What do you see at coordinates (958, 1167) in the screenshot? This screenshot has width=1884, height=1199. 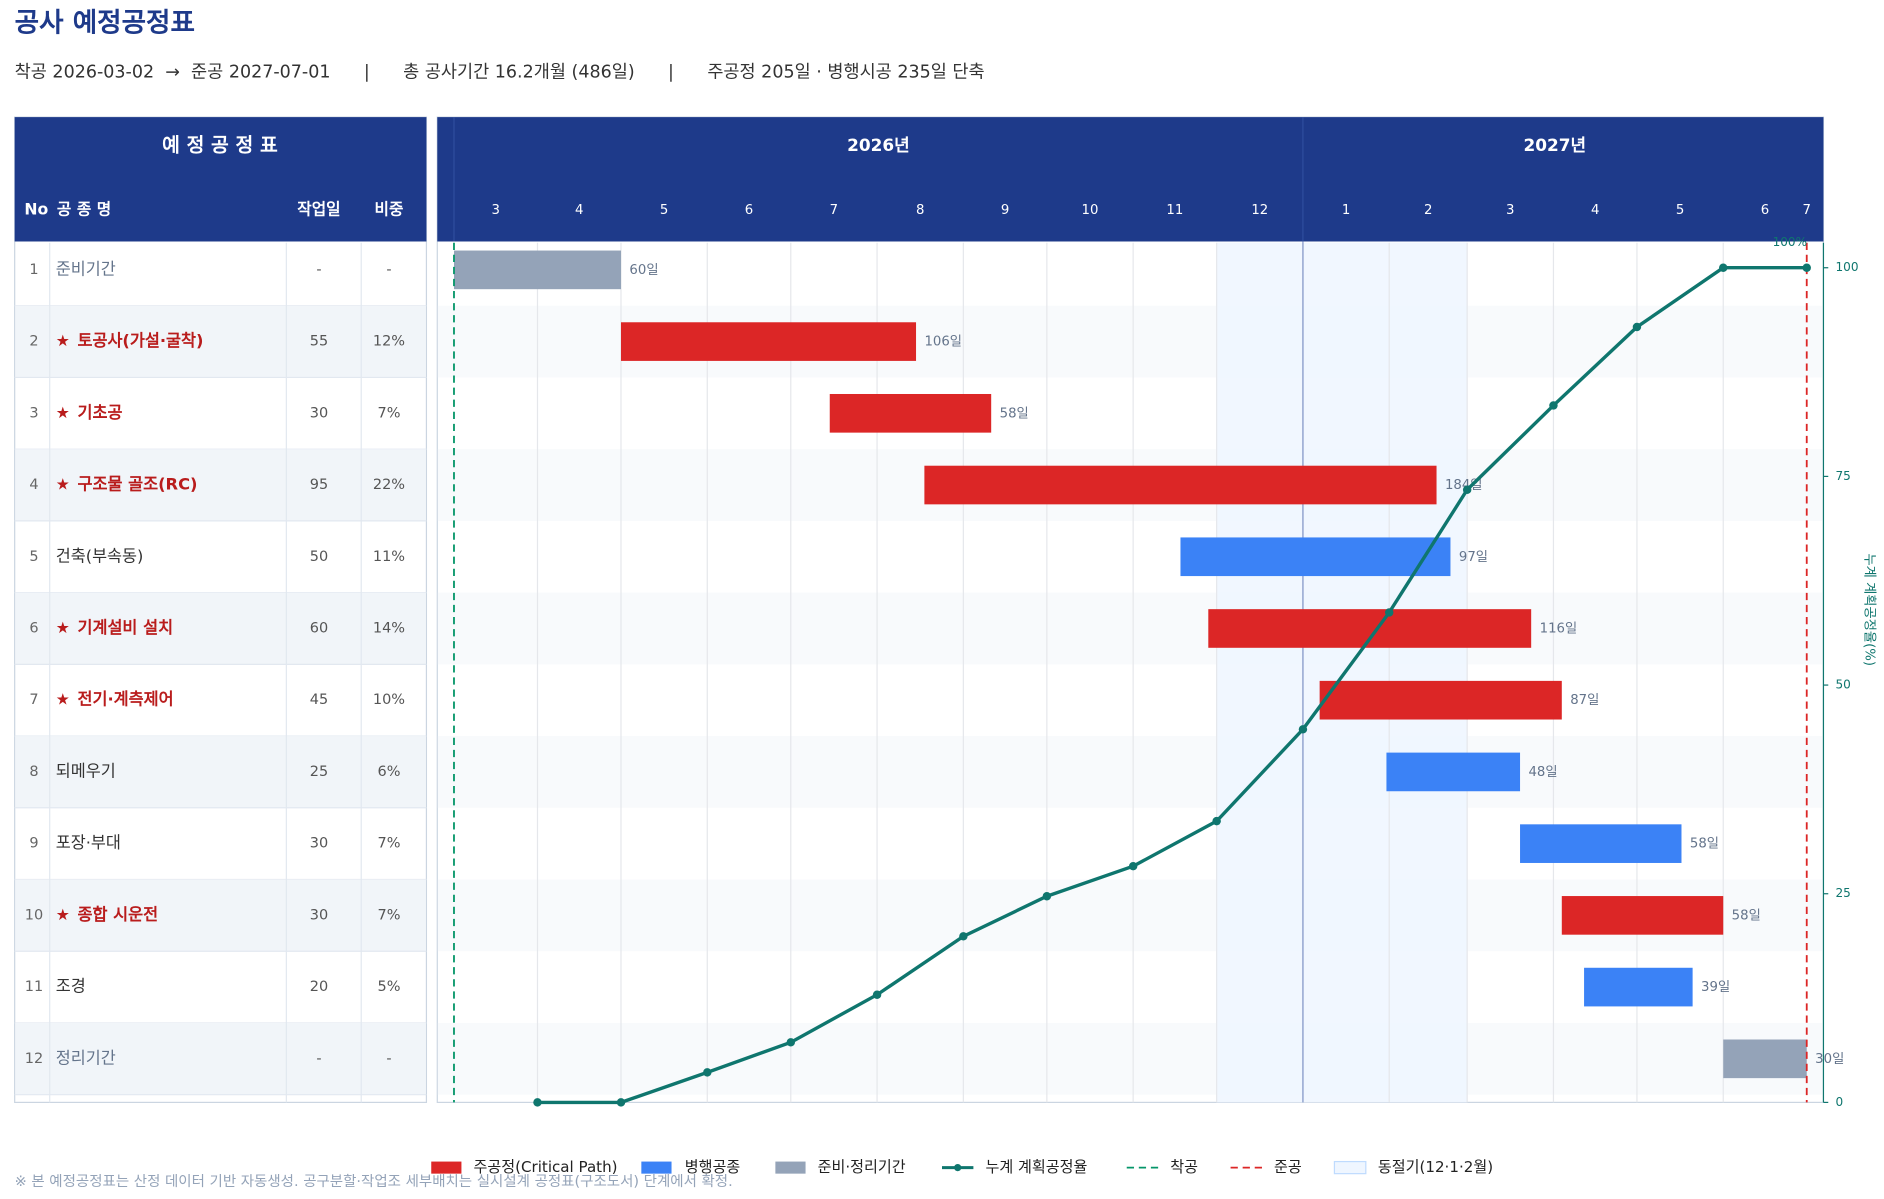 I see `legend-dot` at bounding box center [958, 1167].